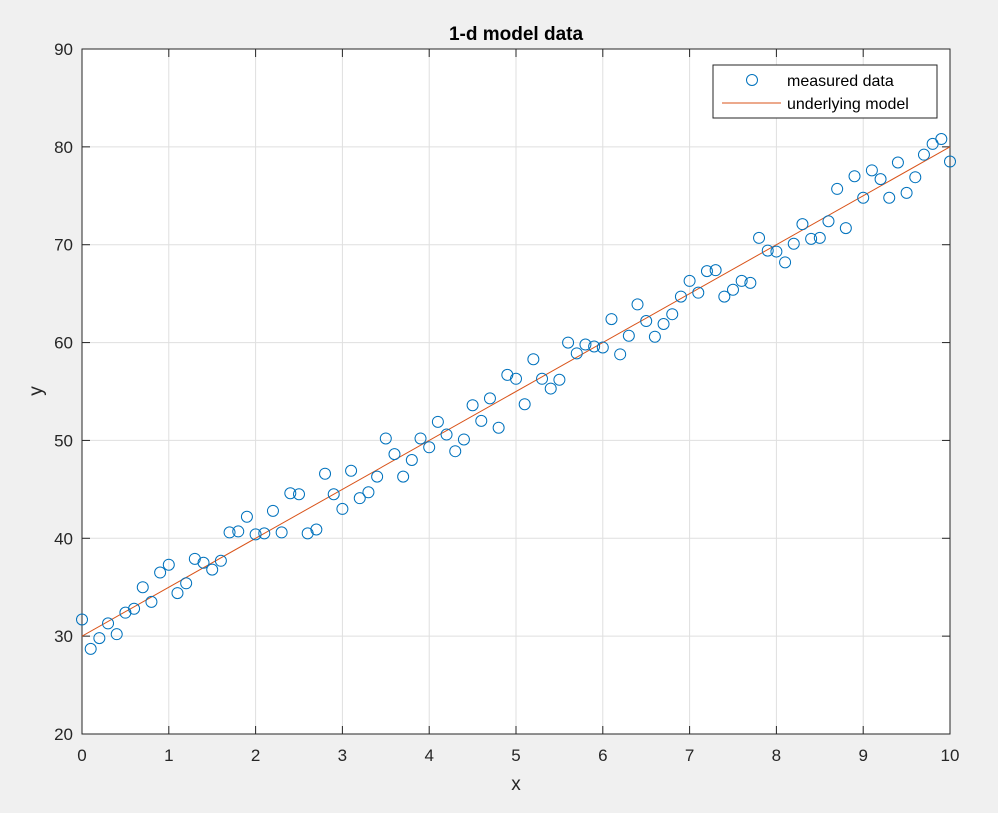  Describe the element at coordinates (516, 34) in the screenshot. I see `chart-title: 1-d model data` at that location.